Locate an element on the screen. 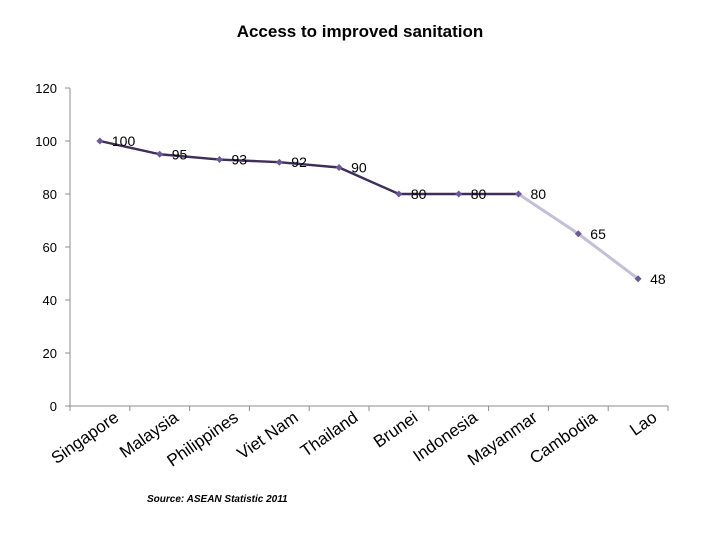  data-label: 95 is located at coordinates (180, 154).